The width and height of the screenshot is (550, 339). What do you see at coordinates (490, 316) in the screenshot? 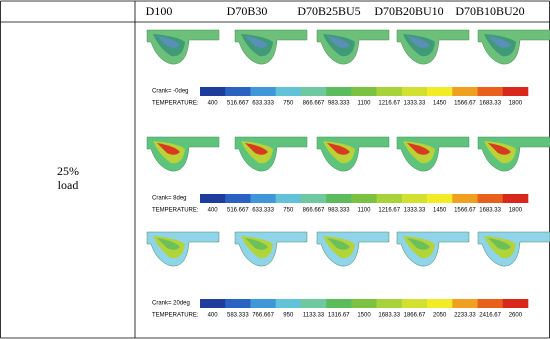
I see `colorbar-tick-label: 2416.67` at bounding box center [490, 316].